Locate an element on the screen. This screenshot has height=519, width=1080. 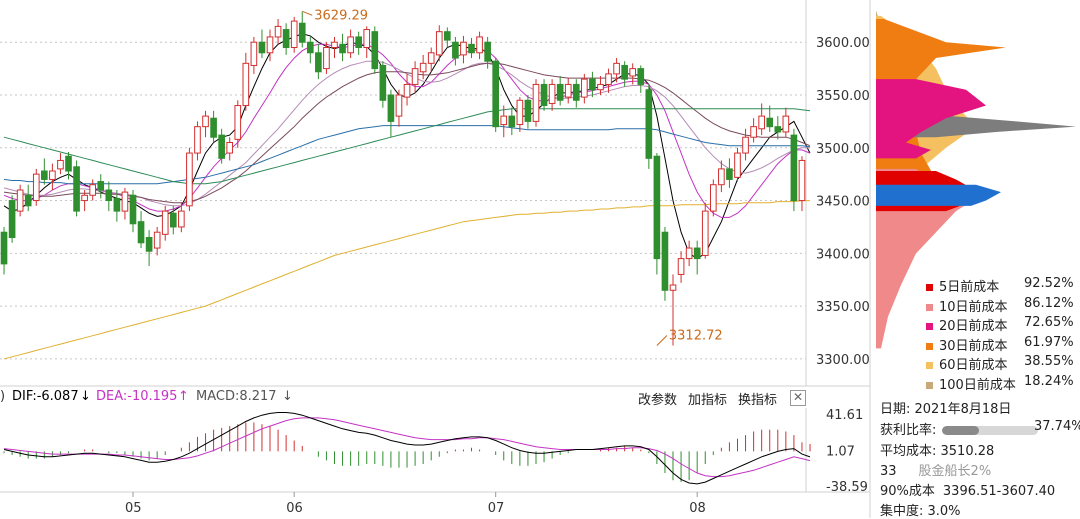
profit-pct: 37.74% is located at coordinates (1057, 426).